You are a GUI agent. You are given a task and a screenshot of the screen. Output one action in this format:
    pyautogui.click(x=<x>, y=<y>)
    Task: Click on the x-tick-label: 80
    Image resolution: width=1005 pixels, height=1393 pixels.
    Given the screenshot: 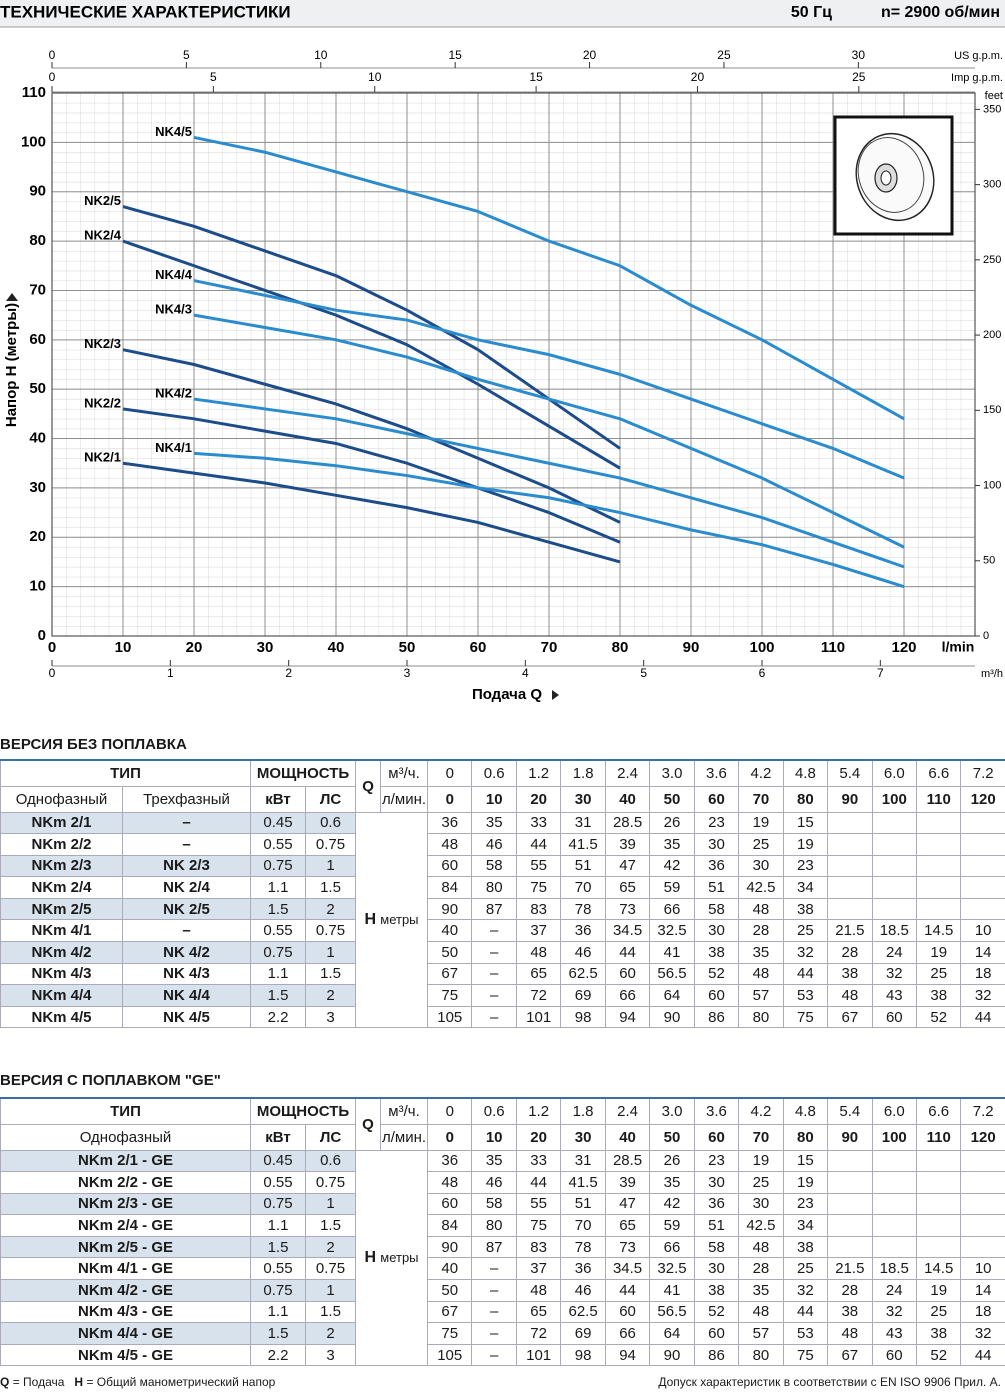 What is the action you would take?
    pyautogui.click(x=620, y=647)
    